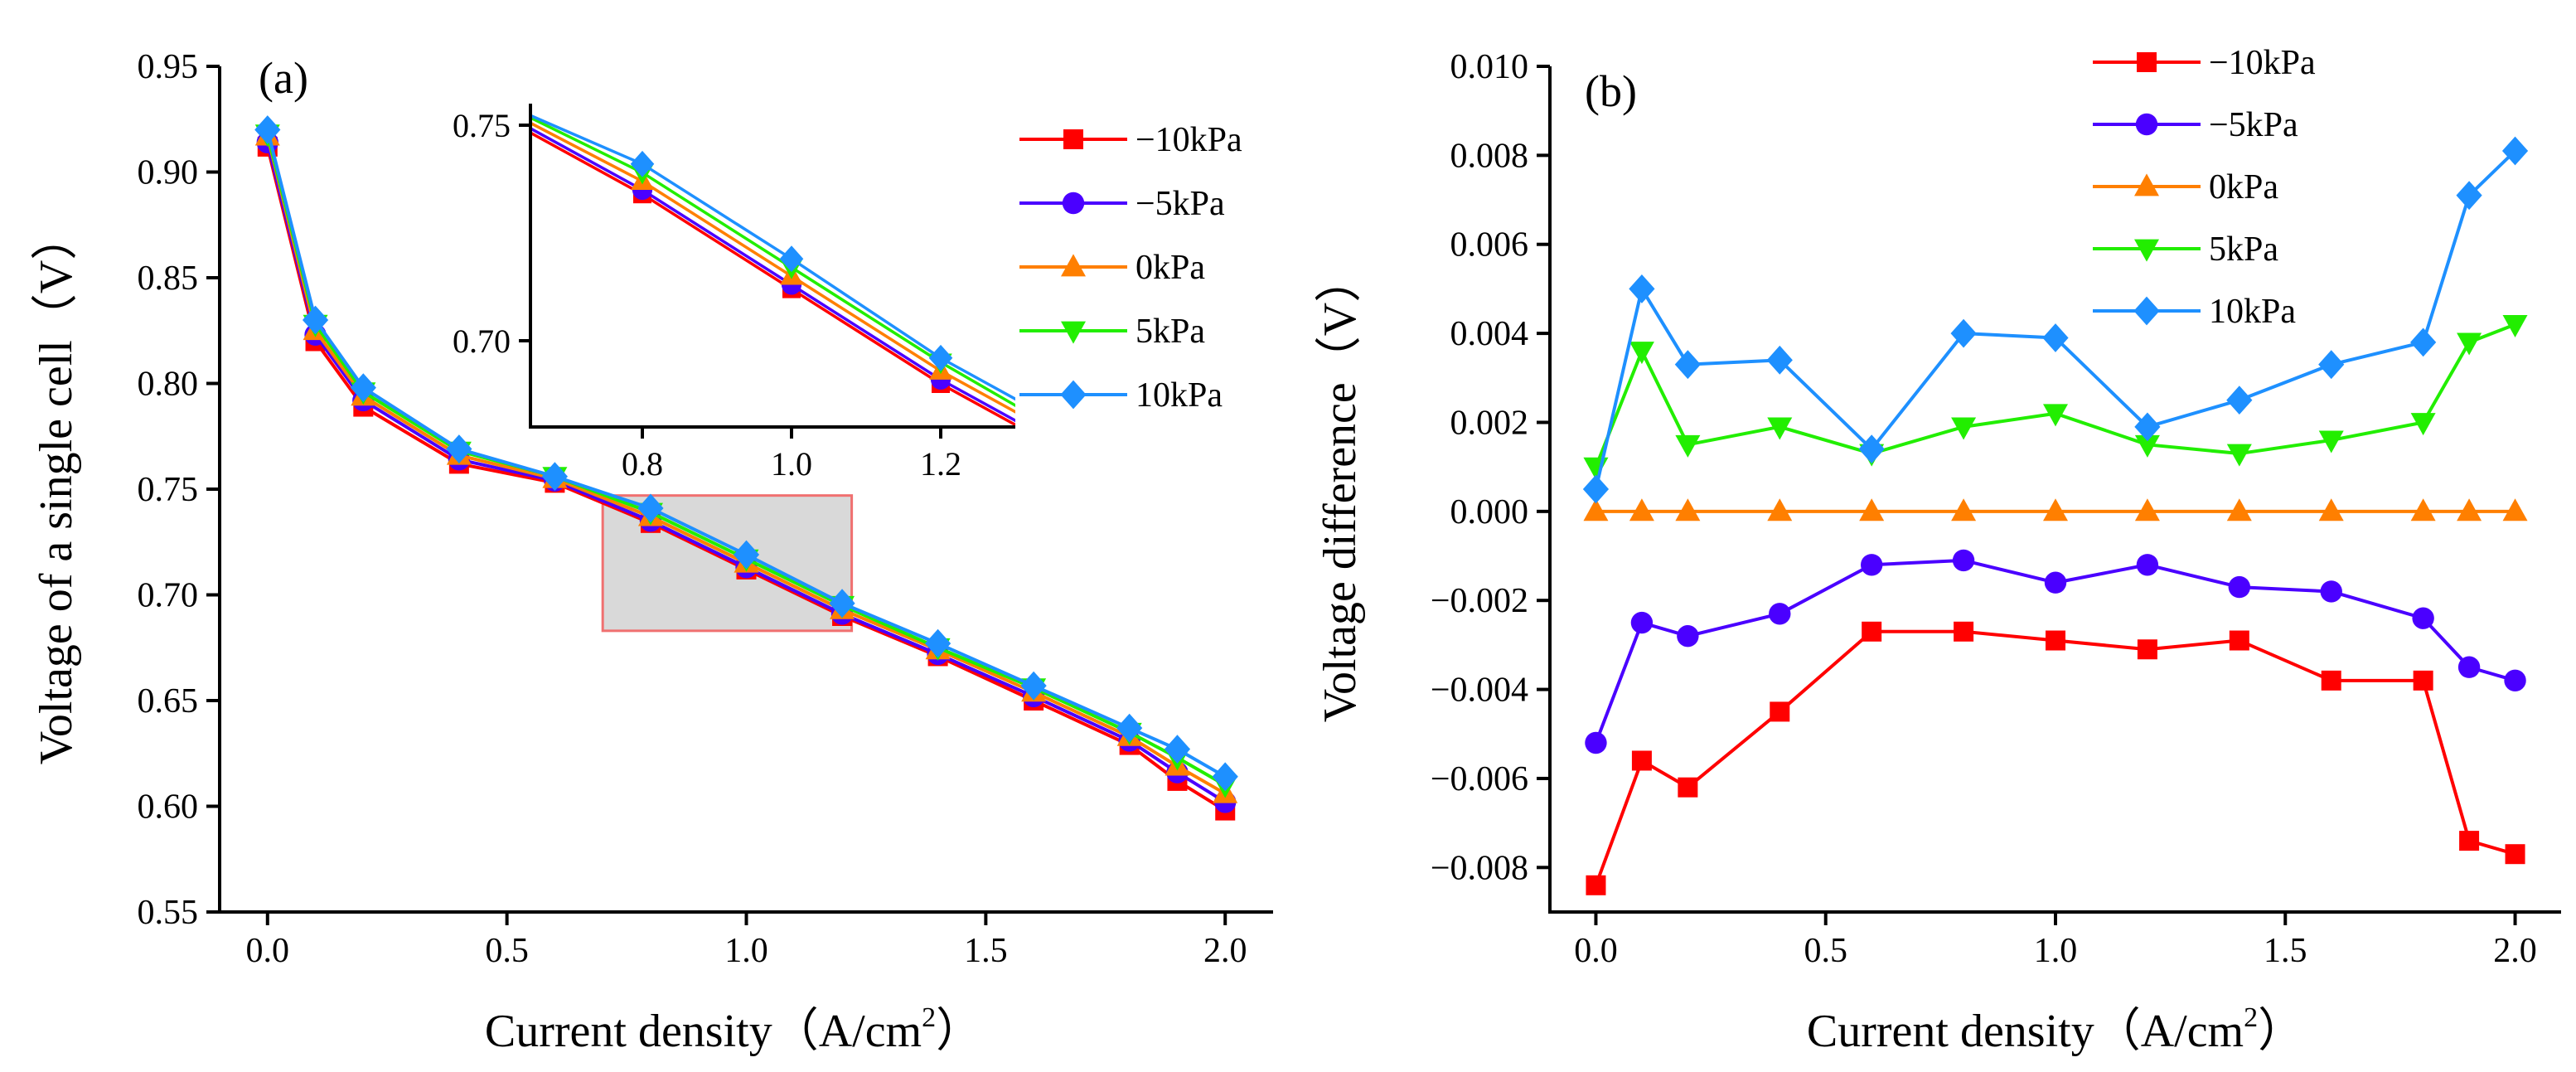 This screenshot has height=1072, width=2576. Describe the element at coordinates (1180, 204) in the screenshot. I see `panel-a-legend-label: −5kPa` at that location.